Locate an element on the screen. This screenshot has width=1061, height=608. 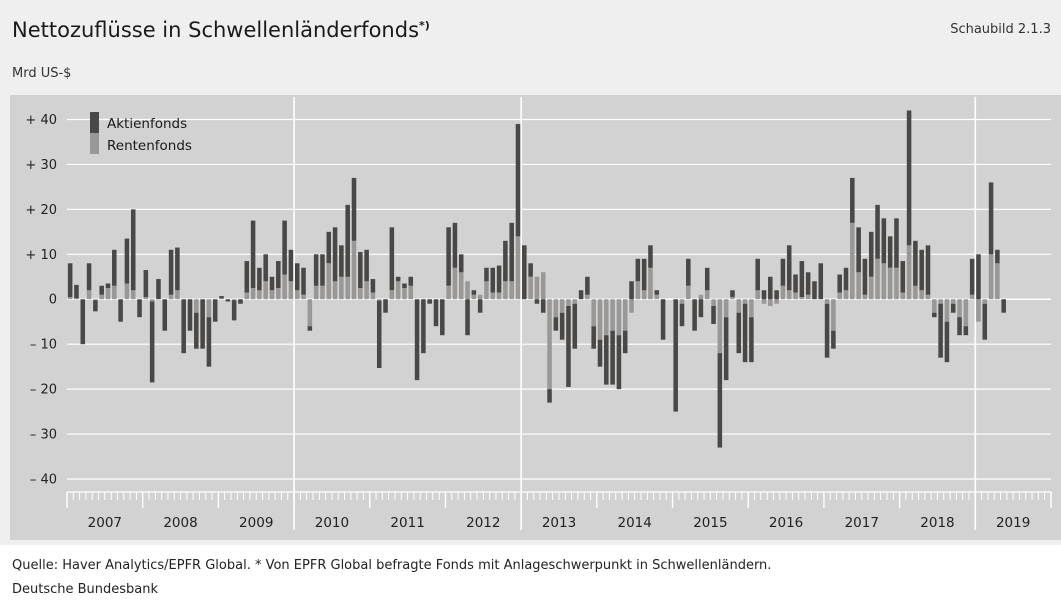
y-tick-label: – 10 is located at coordinates (43, 345).